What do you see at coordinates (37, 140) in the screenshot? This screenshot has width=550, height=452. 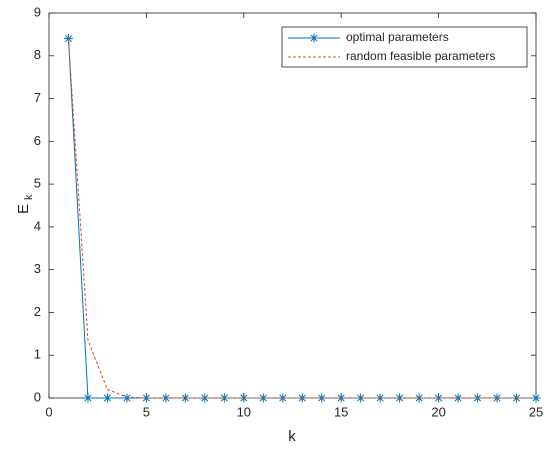 I see `y-tick-label: 6` at bounding box center [37, 140].